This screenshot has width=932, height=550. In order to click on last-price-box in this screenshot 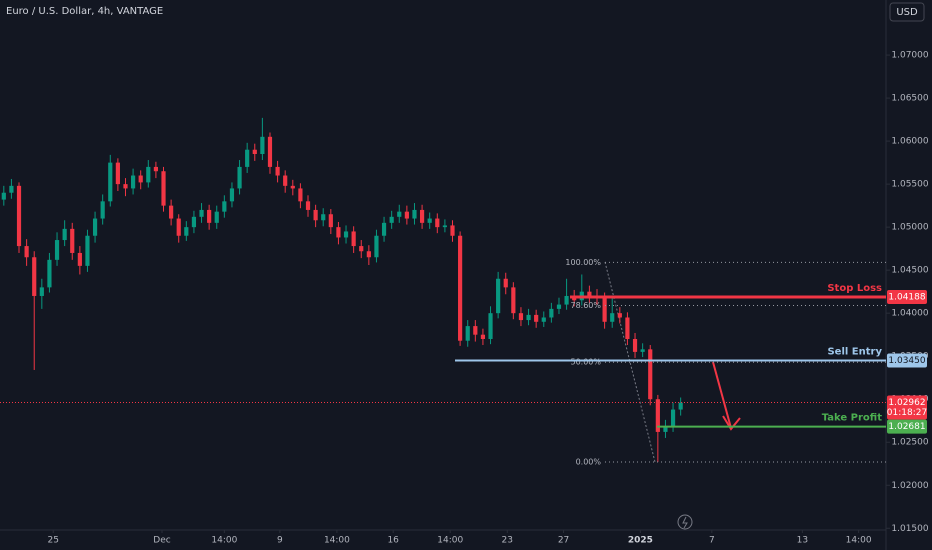, I will do `click(907, 407)`.